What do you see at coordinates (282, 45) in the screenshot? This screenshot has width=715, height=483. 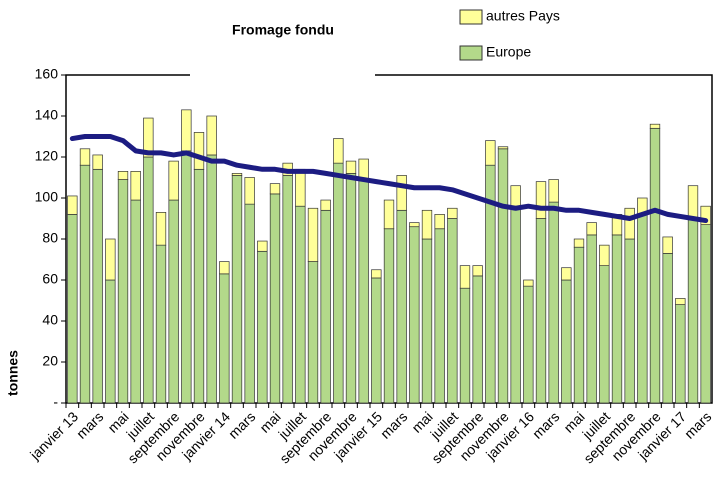 I see `title-background` at bounding box center [282, 45].